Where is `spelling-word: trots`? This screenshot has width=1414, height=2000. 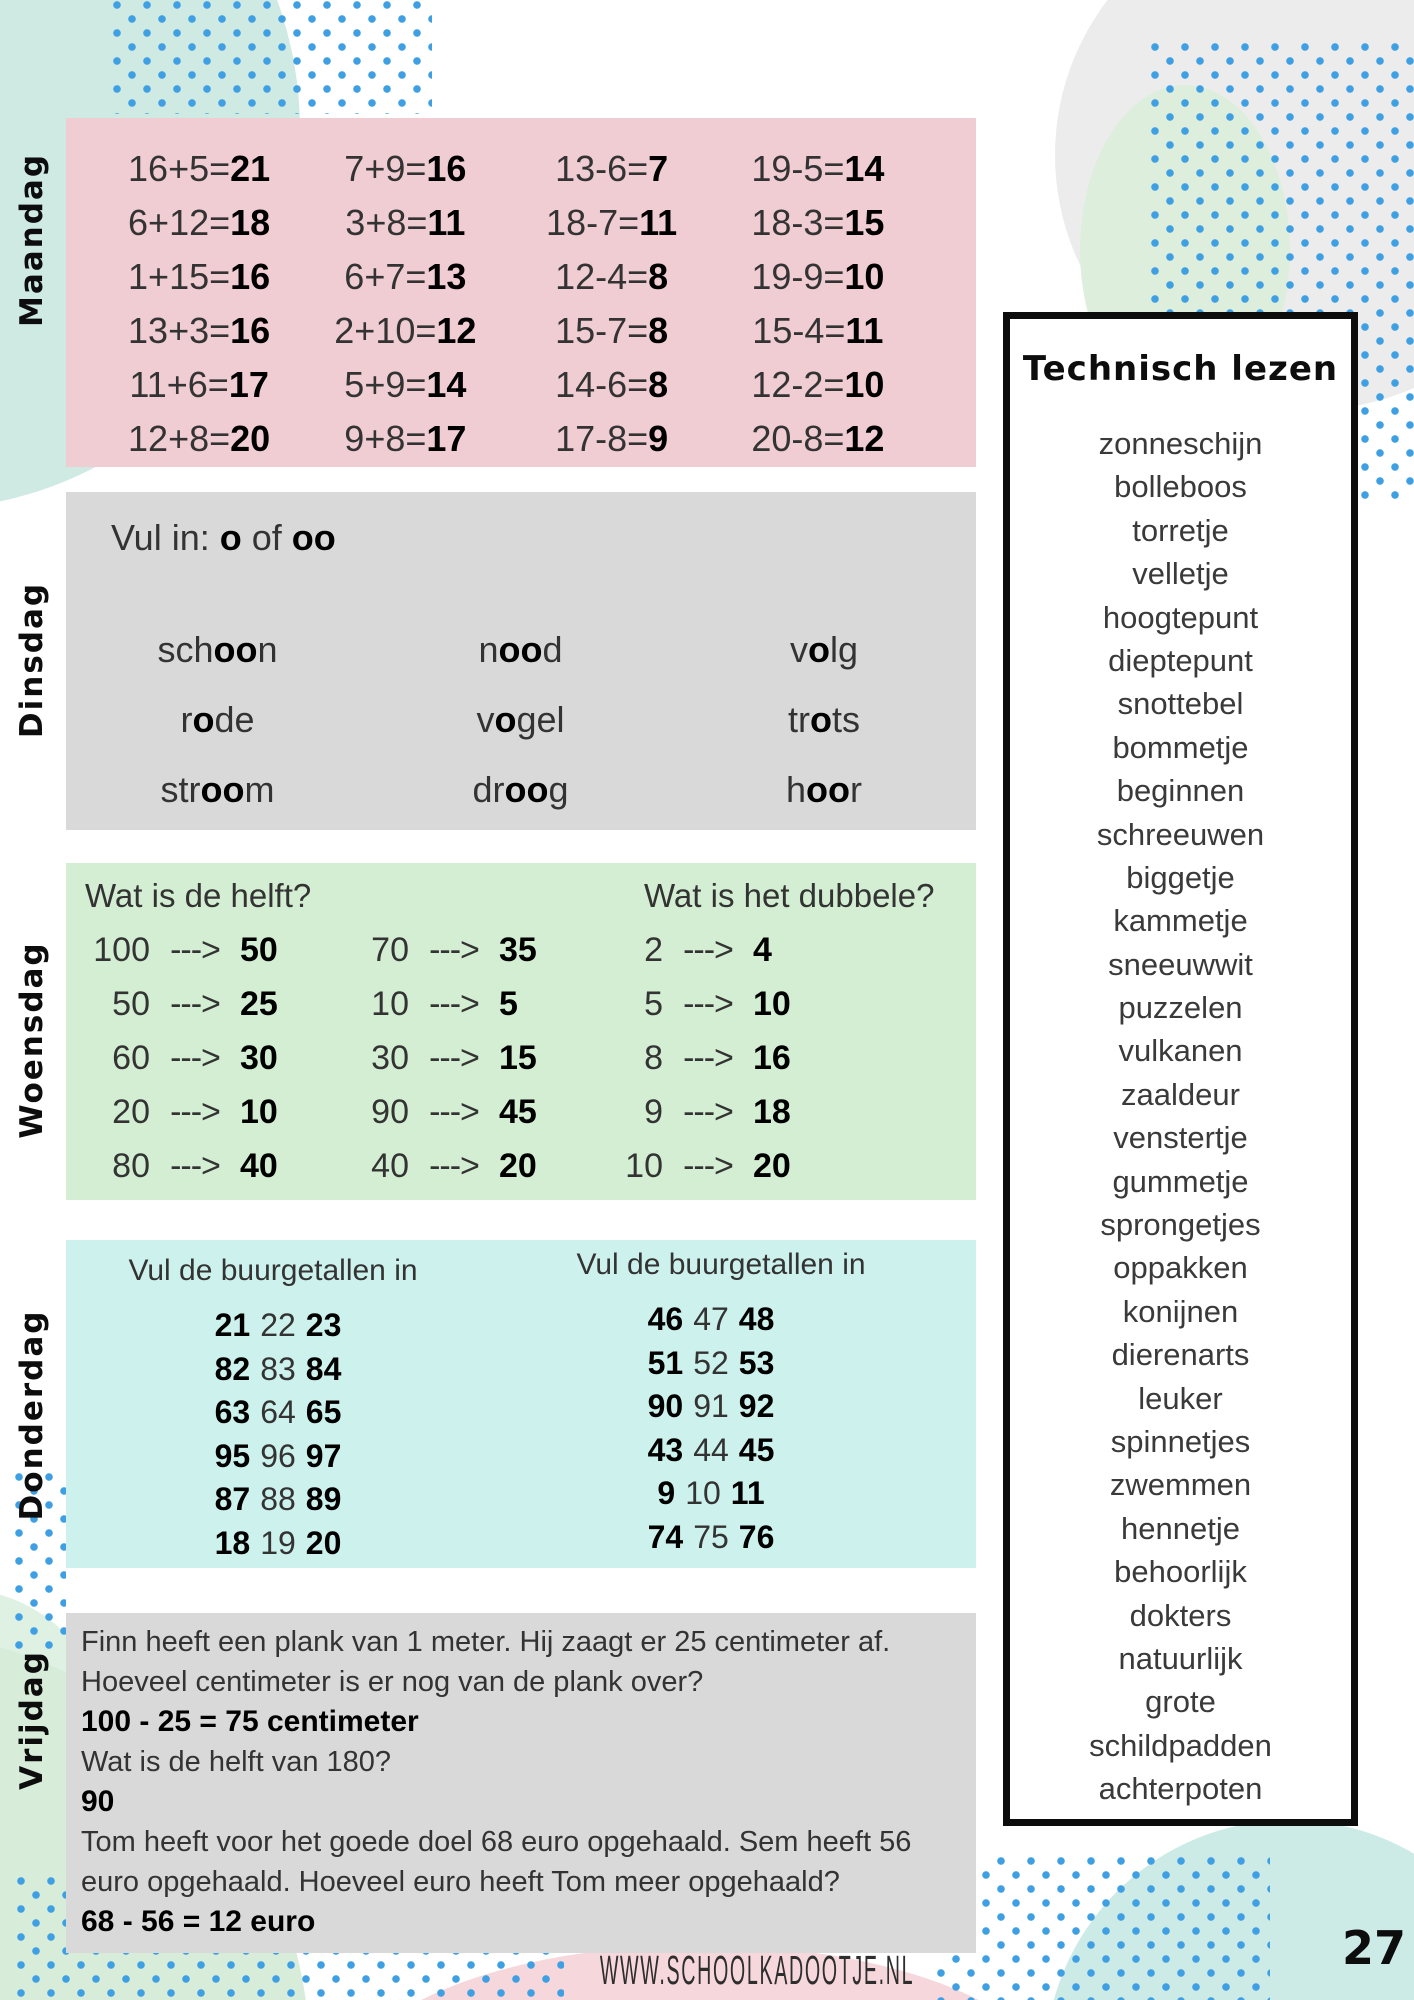
spelling-word: trots is located at coordinates (824, 720).